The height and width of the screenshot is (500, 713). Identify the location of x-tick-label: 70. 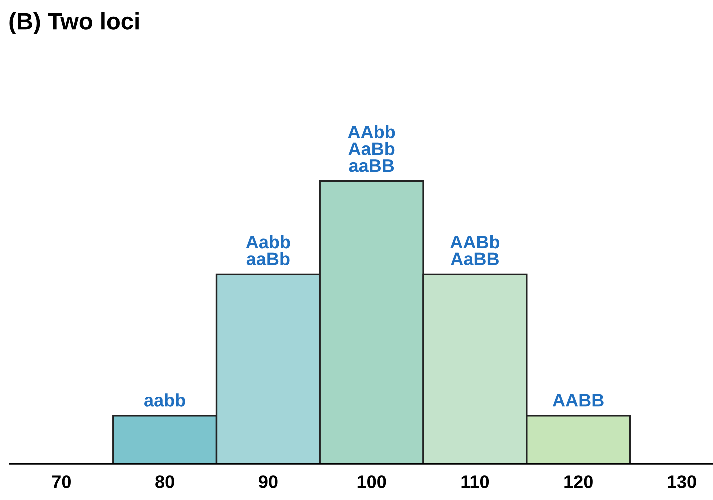
(61, 482).